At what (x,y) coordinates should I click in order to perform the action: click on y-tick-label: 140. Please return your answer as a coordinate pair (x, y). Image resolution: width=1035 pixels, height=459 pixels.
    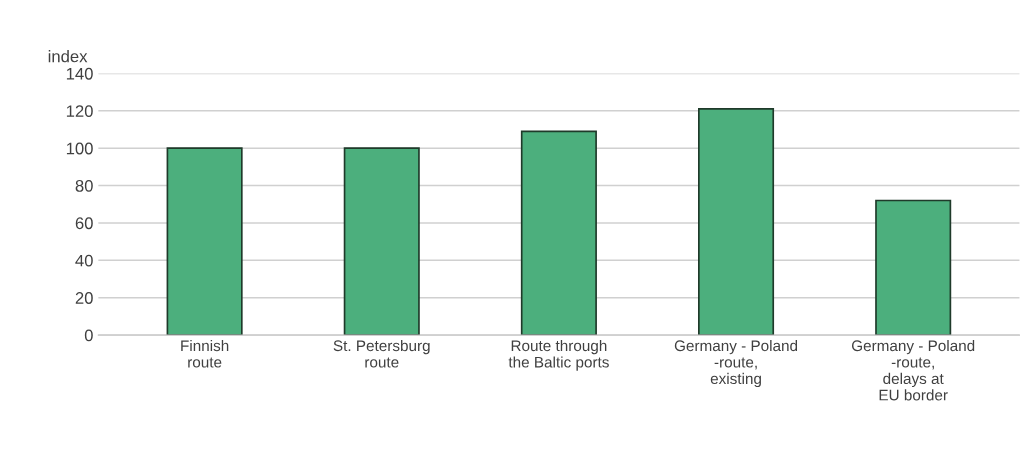
    Looking at the image, I should click on (79, 73).